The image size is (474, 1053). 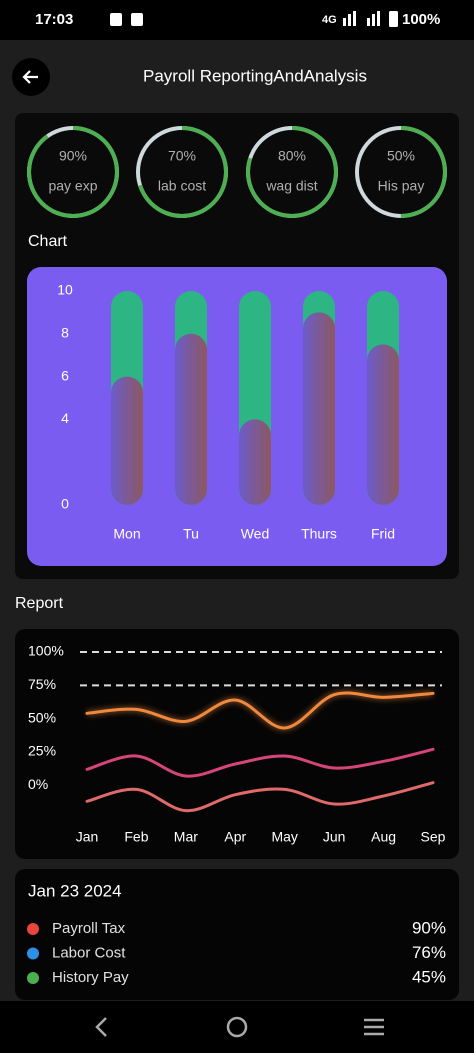 I want to click on item-name: Labor Cost, so click(x=89, y=952).